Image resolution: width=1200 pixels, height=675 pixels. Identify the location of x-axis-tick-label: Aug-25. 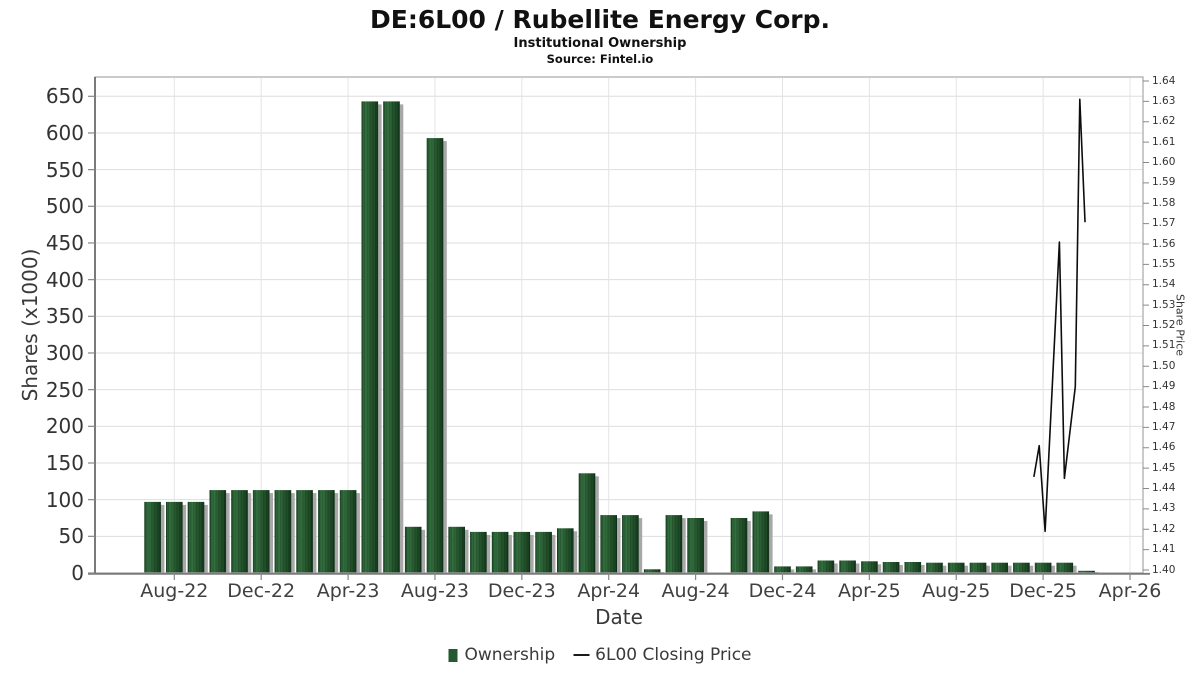
(956, 591).